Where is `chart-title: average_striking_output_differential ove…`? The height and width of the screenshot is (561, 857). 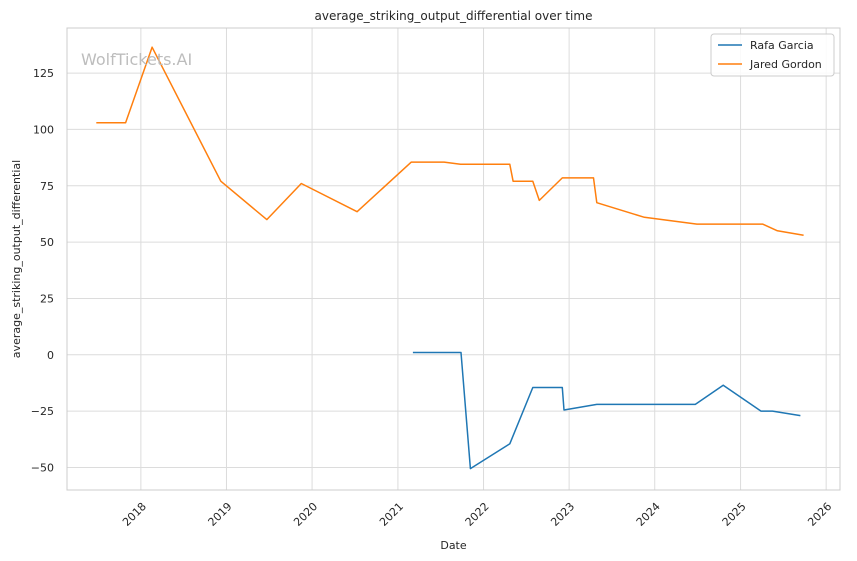
chart-title: average_striking_output_differential ove… is located at coordinates (454, 16).